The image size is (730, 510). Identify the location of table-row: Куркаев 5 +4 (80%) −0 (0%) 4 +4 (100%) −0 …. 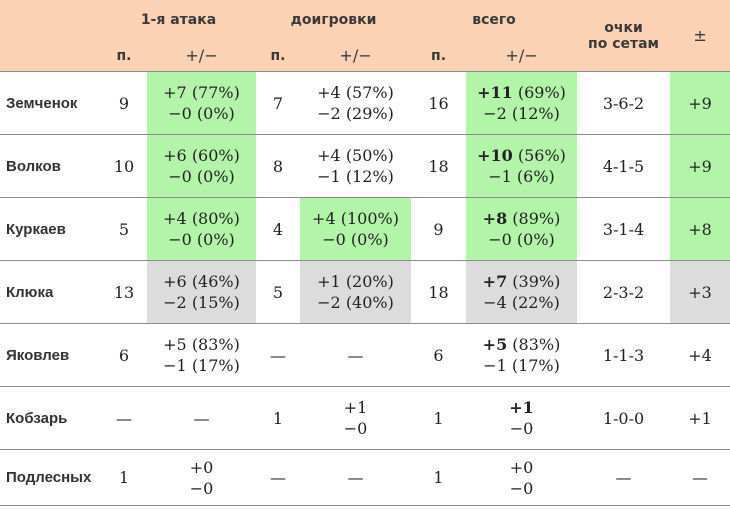
(365, 229).